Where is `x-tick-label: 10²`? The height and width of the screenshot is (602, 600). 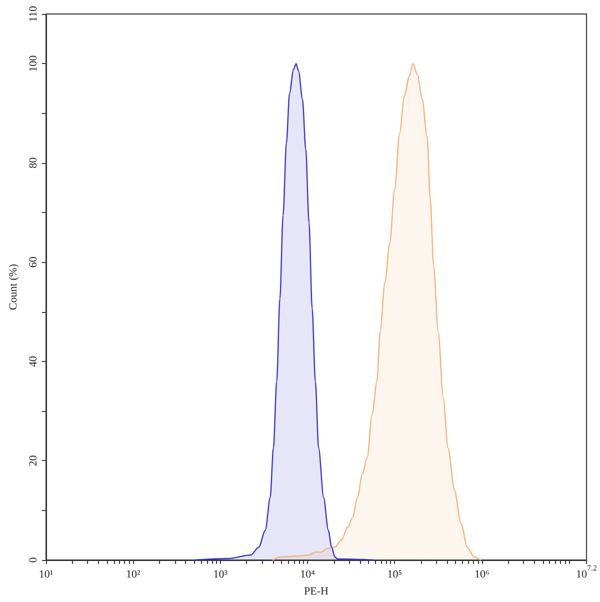 x-tick-label: 10² is located at coordinates (134, 574).